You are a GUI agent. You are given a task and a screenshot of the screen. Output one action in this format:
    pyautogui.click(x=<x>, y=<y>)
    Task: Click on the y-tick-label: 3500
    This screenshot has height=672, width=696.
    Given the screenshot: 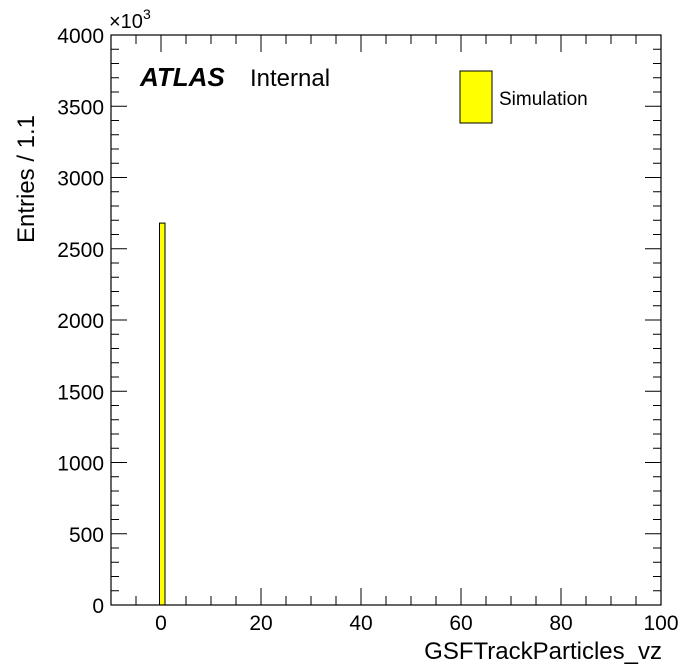 What is the action you would take?
    pyautogui.click(x=80, y=107)
    